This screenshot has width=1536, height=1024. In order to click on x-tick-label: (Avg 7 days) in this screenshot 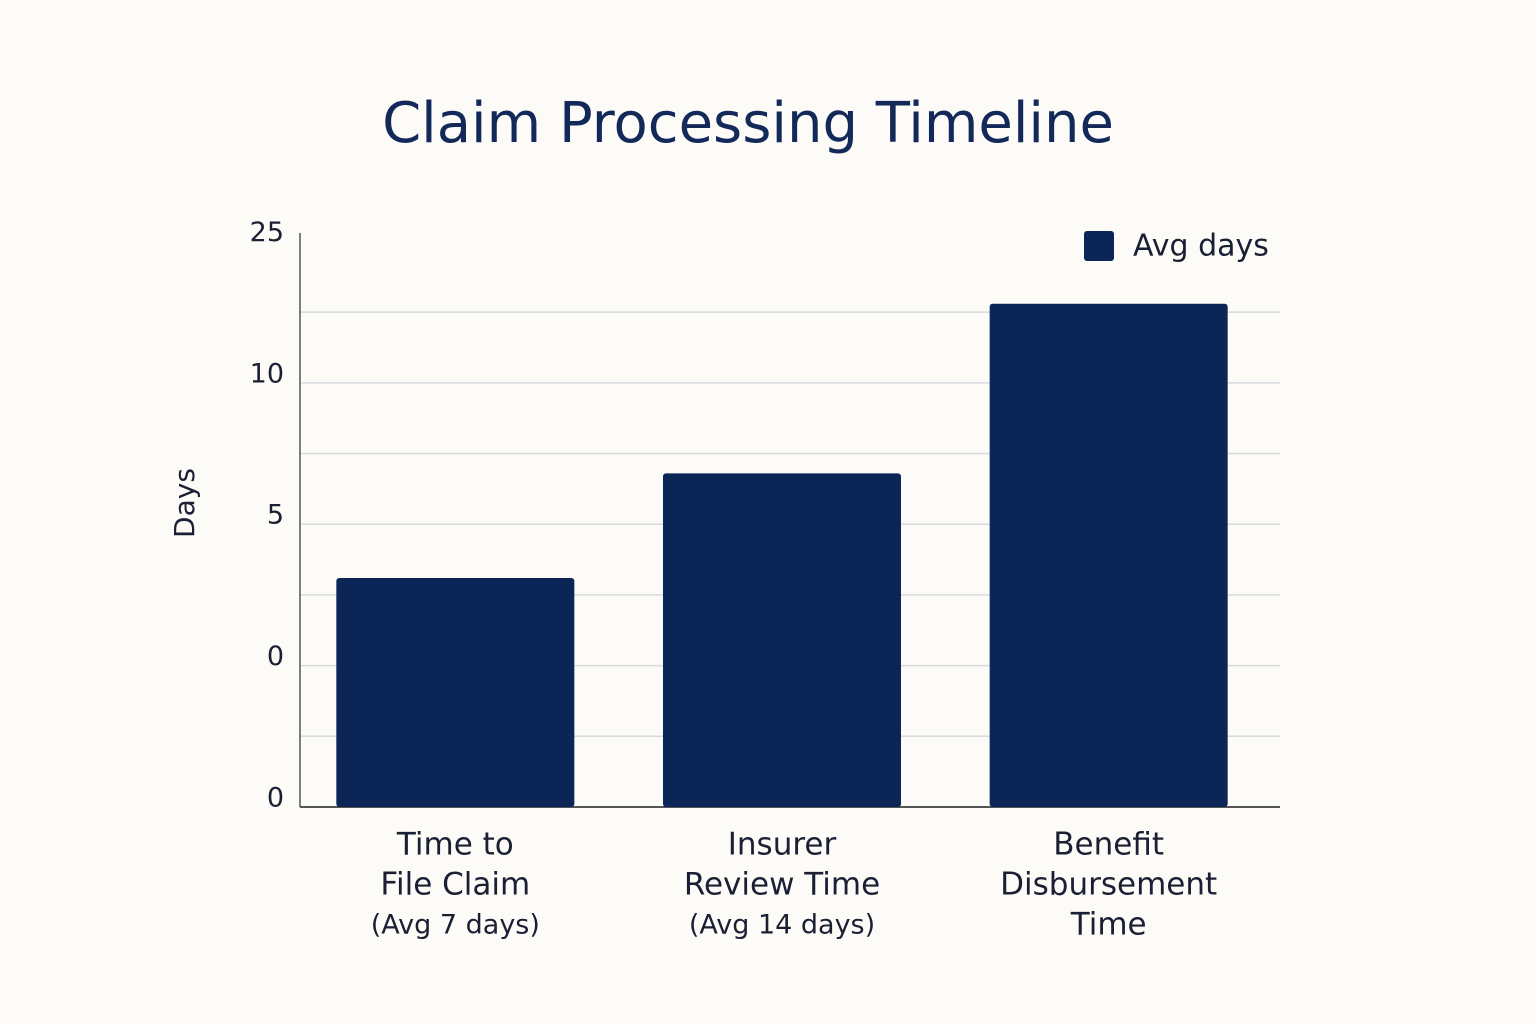, I will do `click(455, 925)`.